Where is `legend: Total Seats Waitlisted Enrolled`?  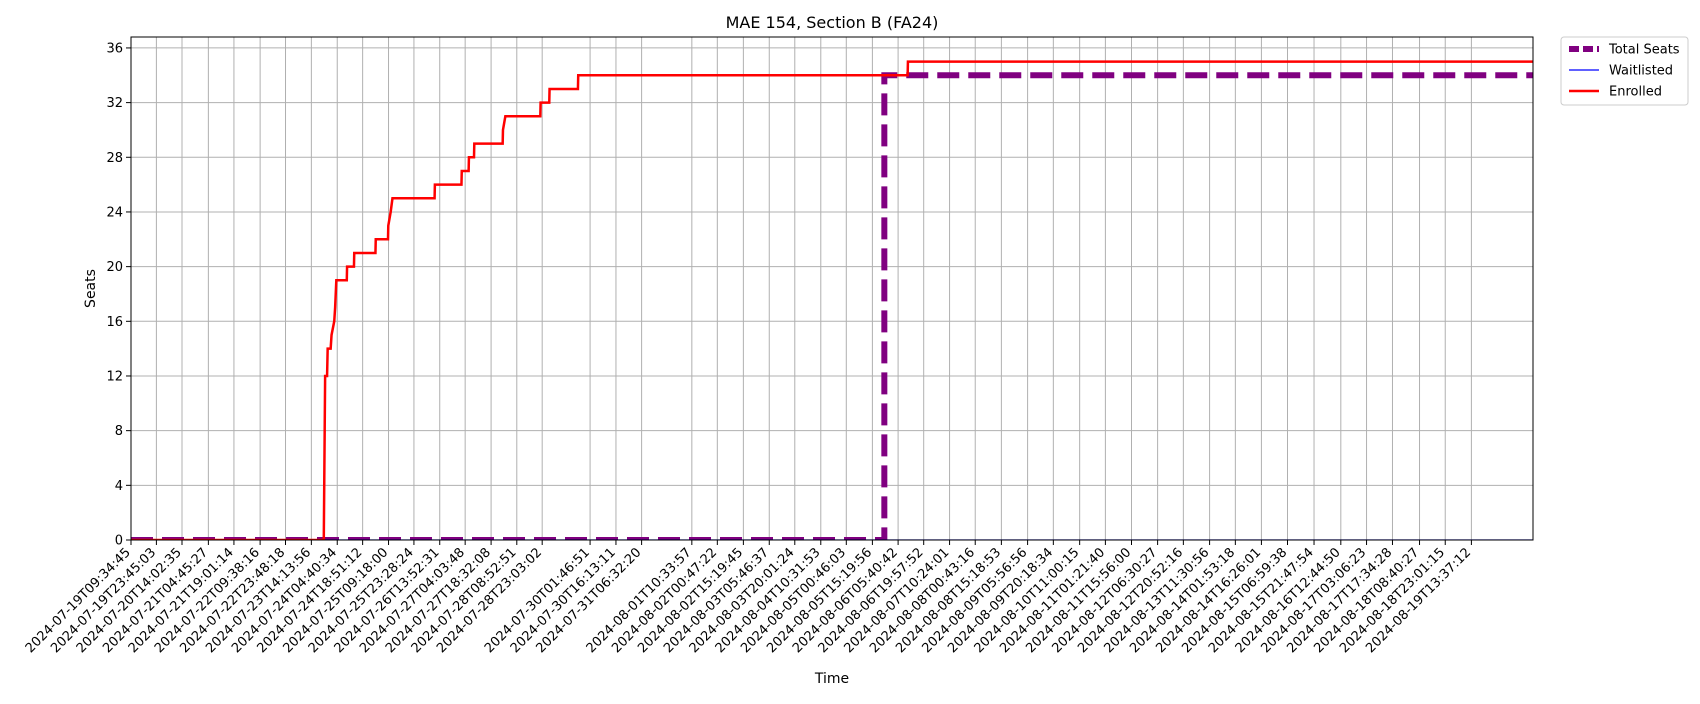
legend: Total Seats Waitlisted Enrolled is located at coordinates (1624, 71).